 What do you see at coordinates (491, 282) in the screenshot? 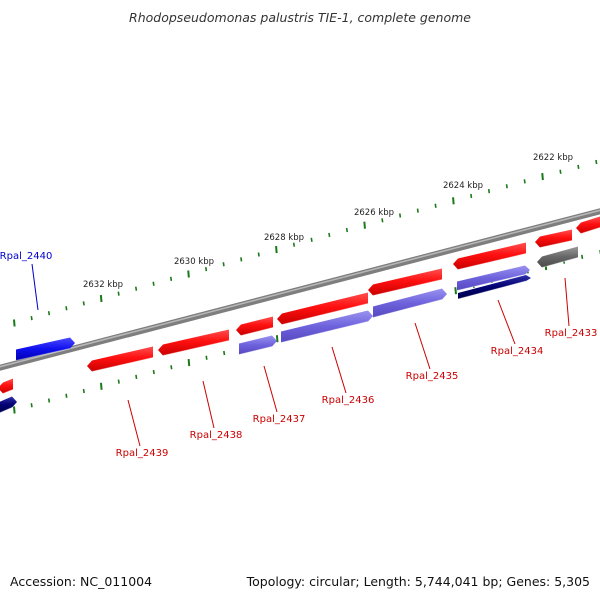
I see `gene-rpal-2434-reverse-shading` at bounding box center [491, 282].